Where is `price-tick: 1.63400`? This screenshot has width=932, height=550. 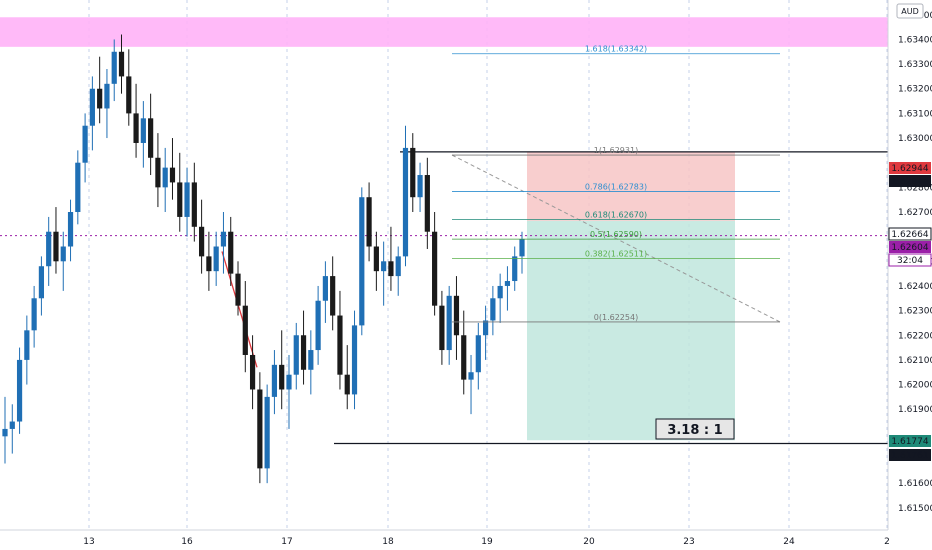
price-tick: 1.63400 is located at coordinates (915, 40).